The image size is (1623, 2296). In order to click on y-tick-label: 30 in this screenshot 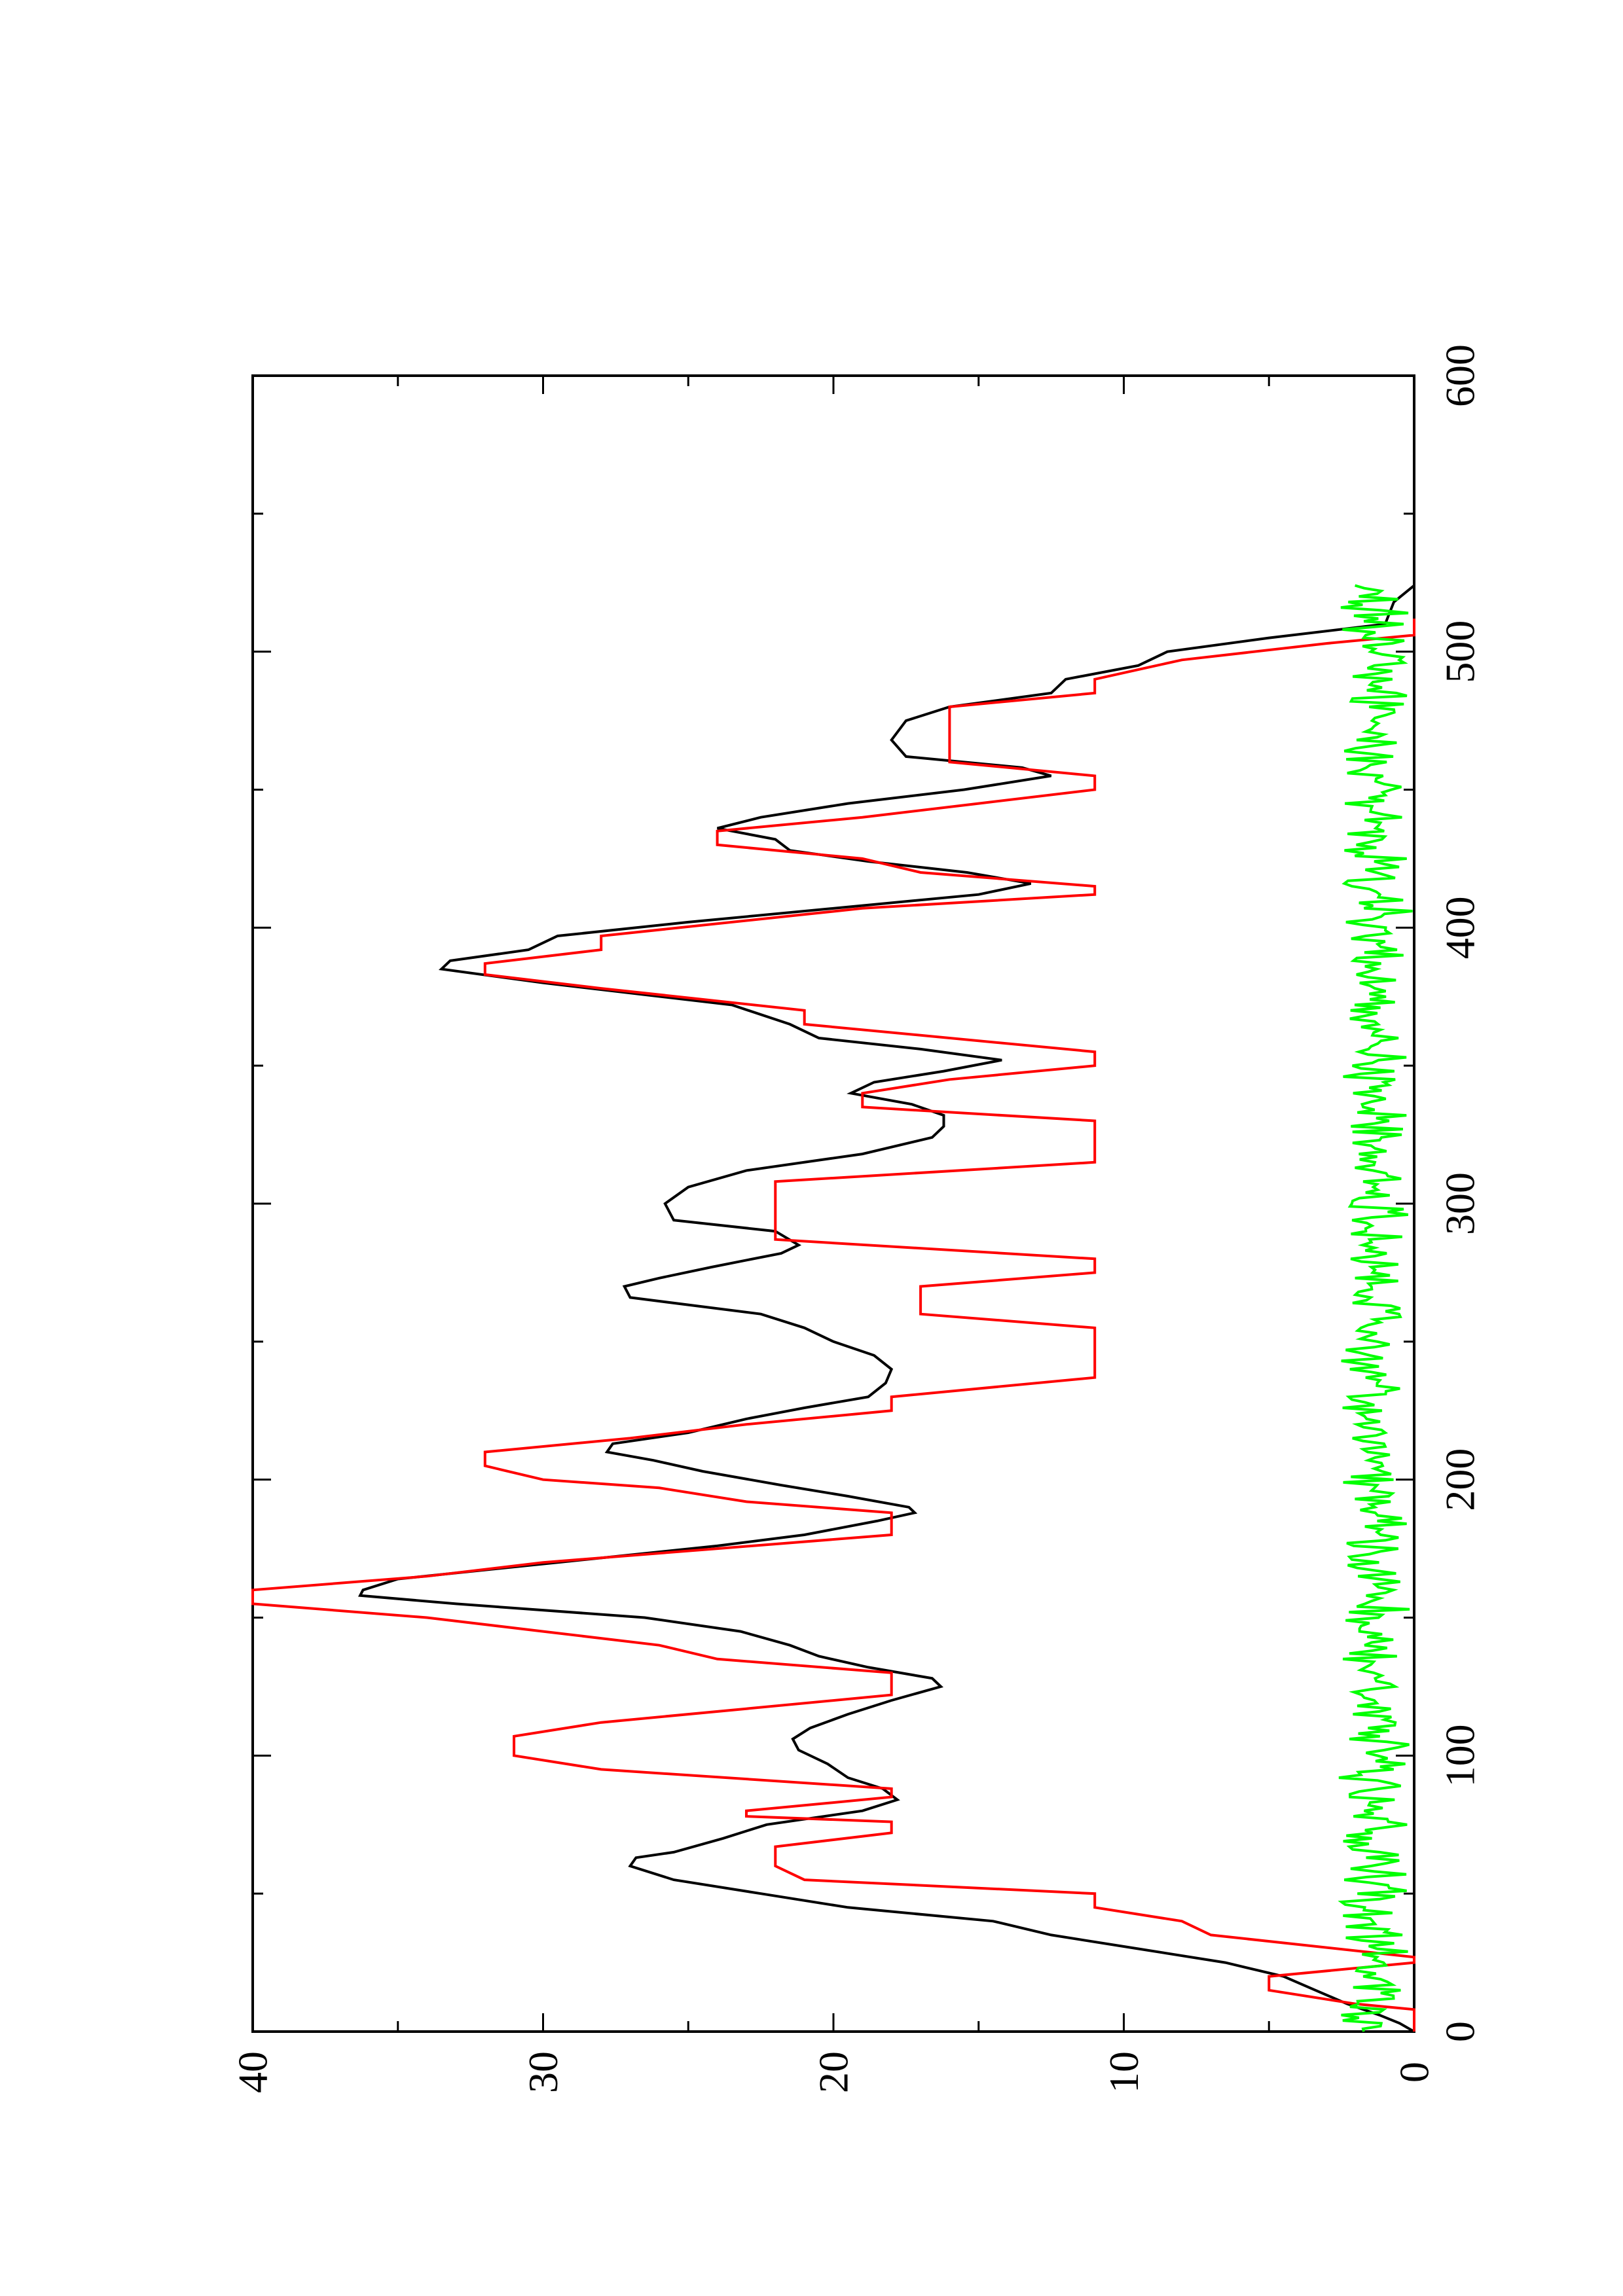, I will do `click(543, 2072)`.